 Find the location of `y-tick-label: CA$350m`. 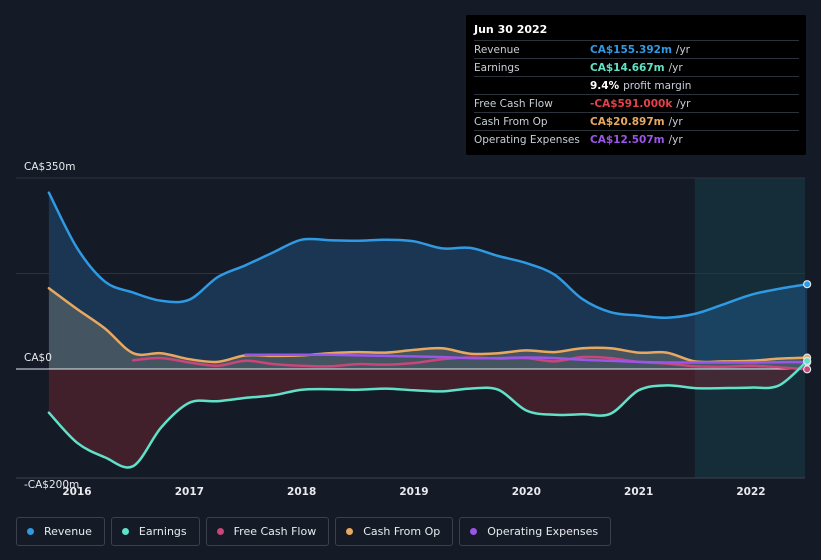

y-tick-label: CA$350m is located at coordinates (49, 167).